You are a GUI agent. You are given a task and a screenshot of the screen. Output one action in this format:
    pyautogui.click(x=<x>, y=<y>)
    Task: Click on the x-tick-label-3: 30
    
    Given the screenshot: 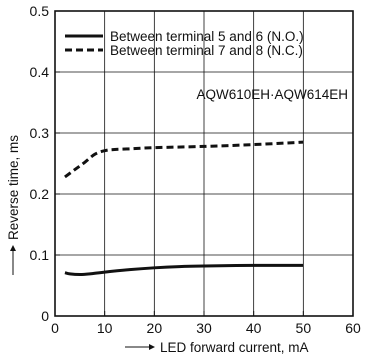 What is the action you would take?
    pyautogui.click(x=204, y=328)
    